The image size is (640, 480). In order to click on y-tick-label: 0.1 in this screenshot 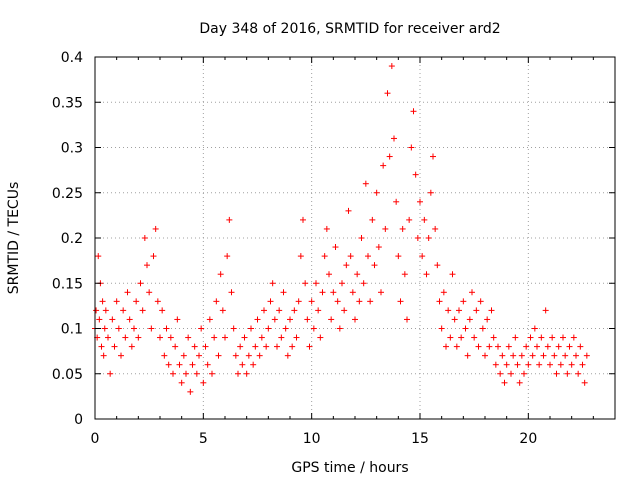, I will do `click(72, 330)`.